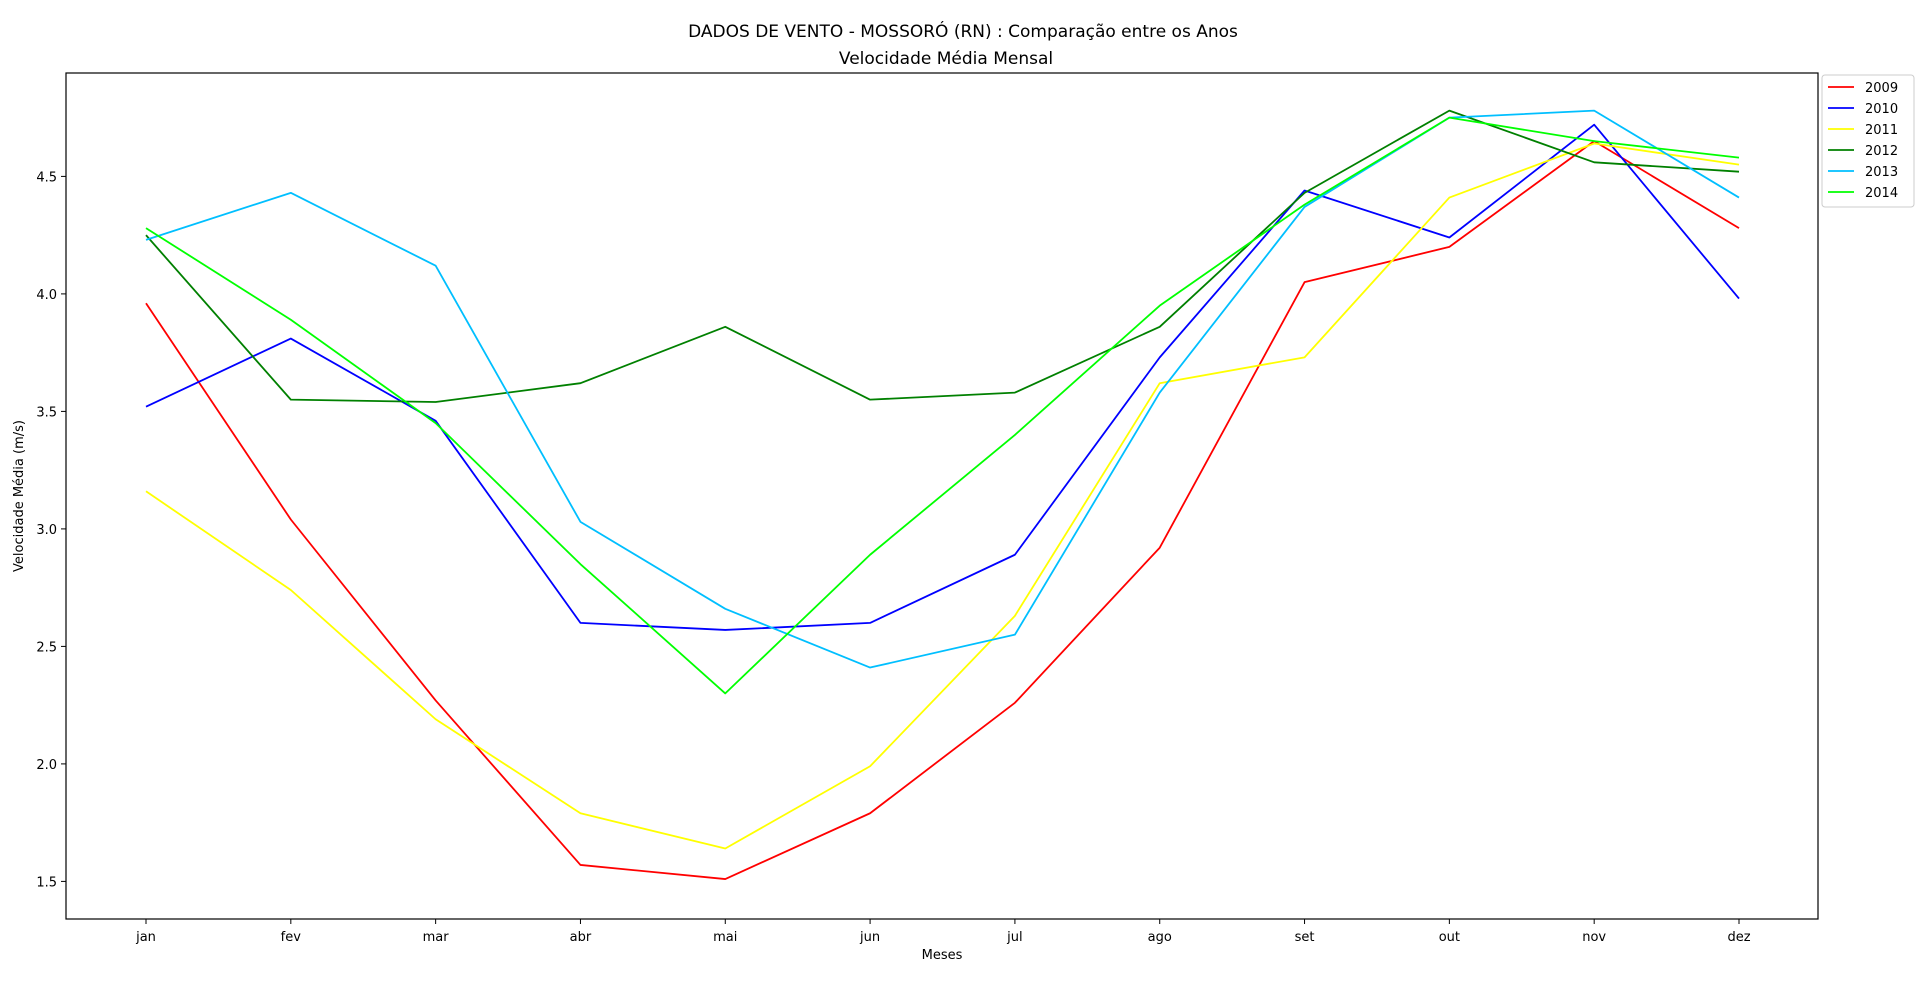 This screenshot has width=1920, height=981. What do you see at coordinates (1868, 141) in the screenshot?
I see `legend: 2009 2010 2011 2012 2013 2014` at bounding box center [1868, 141].